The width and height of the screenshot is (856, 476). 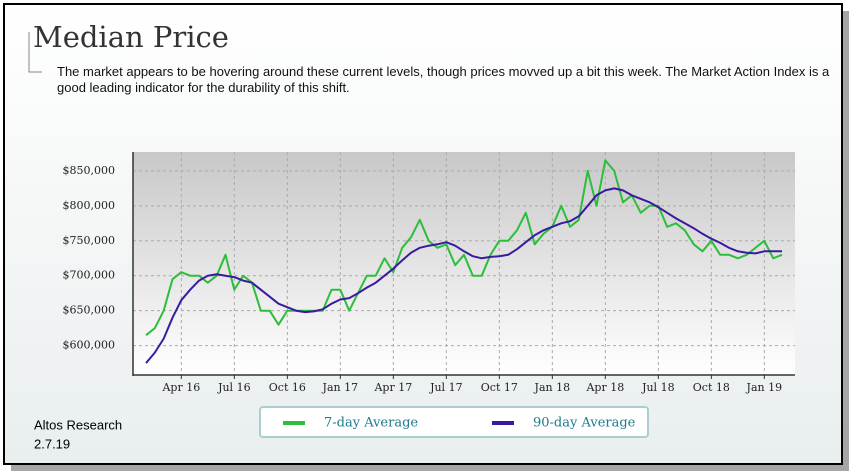 What do you see at coordinates (89, 345) in the screenshot?
I see `y-tick-label: $600,000` at bounding box center [89, 345].